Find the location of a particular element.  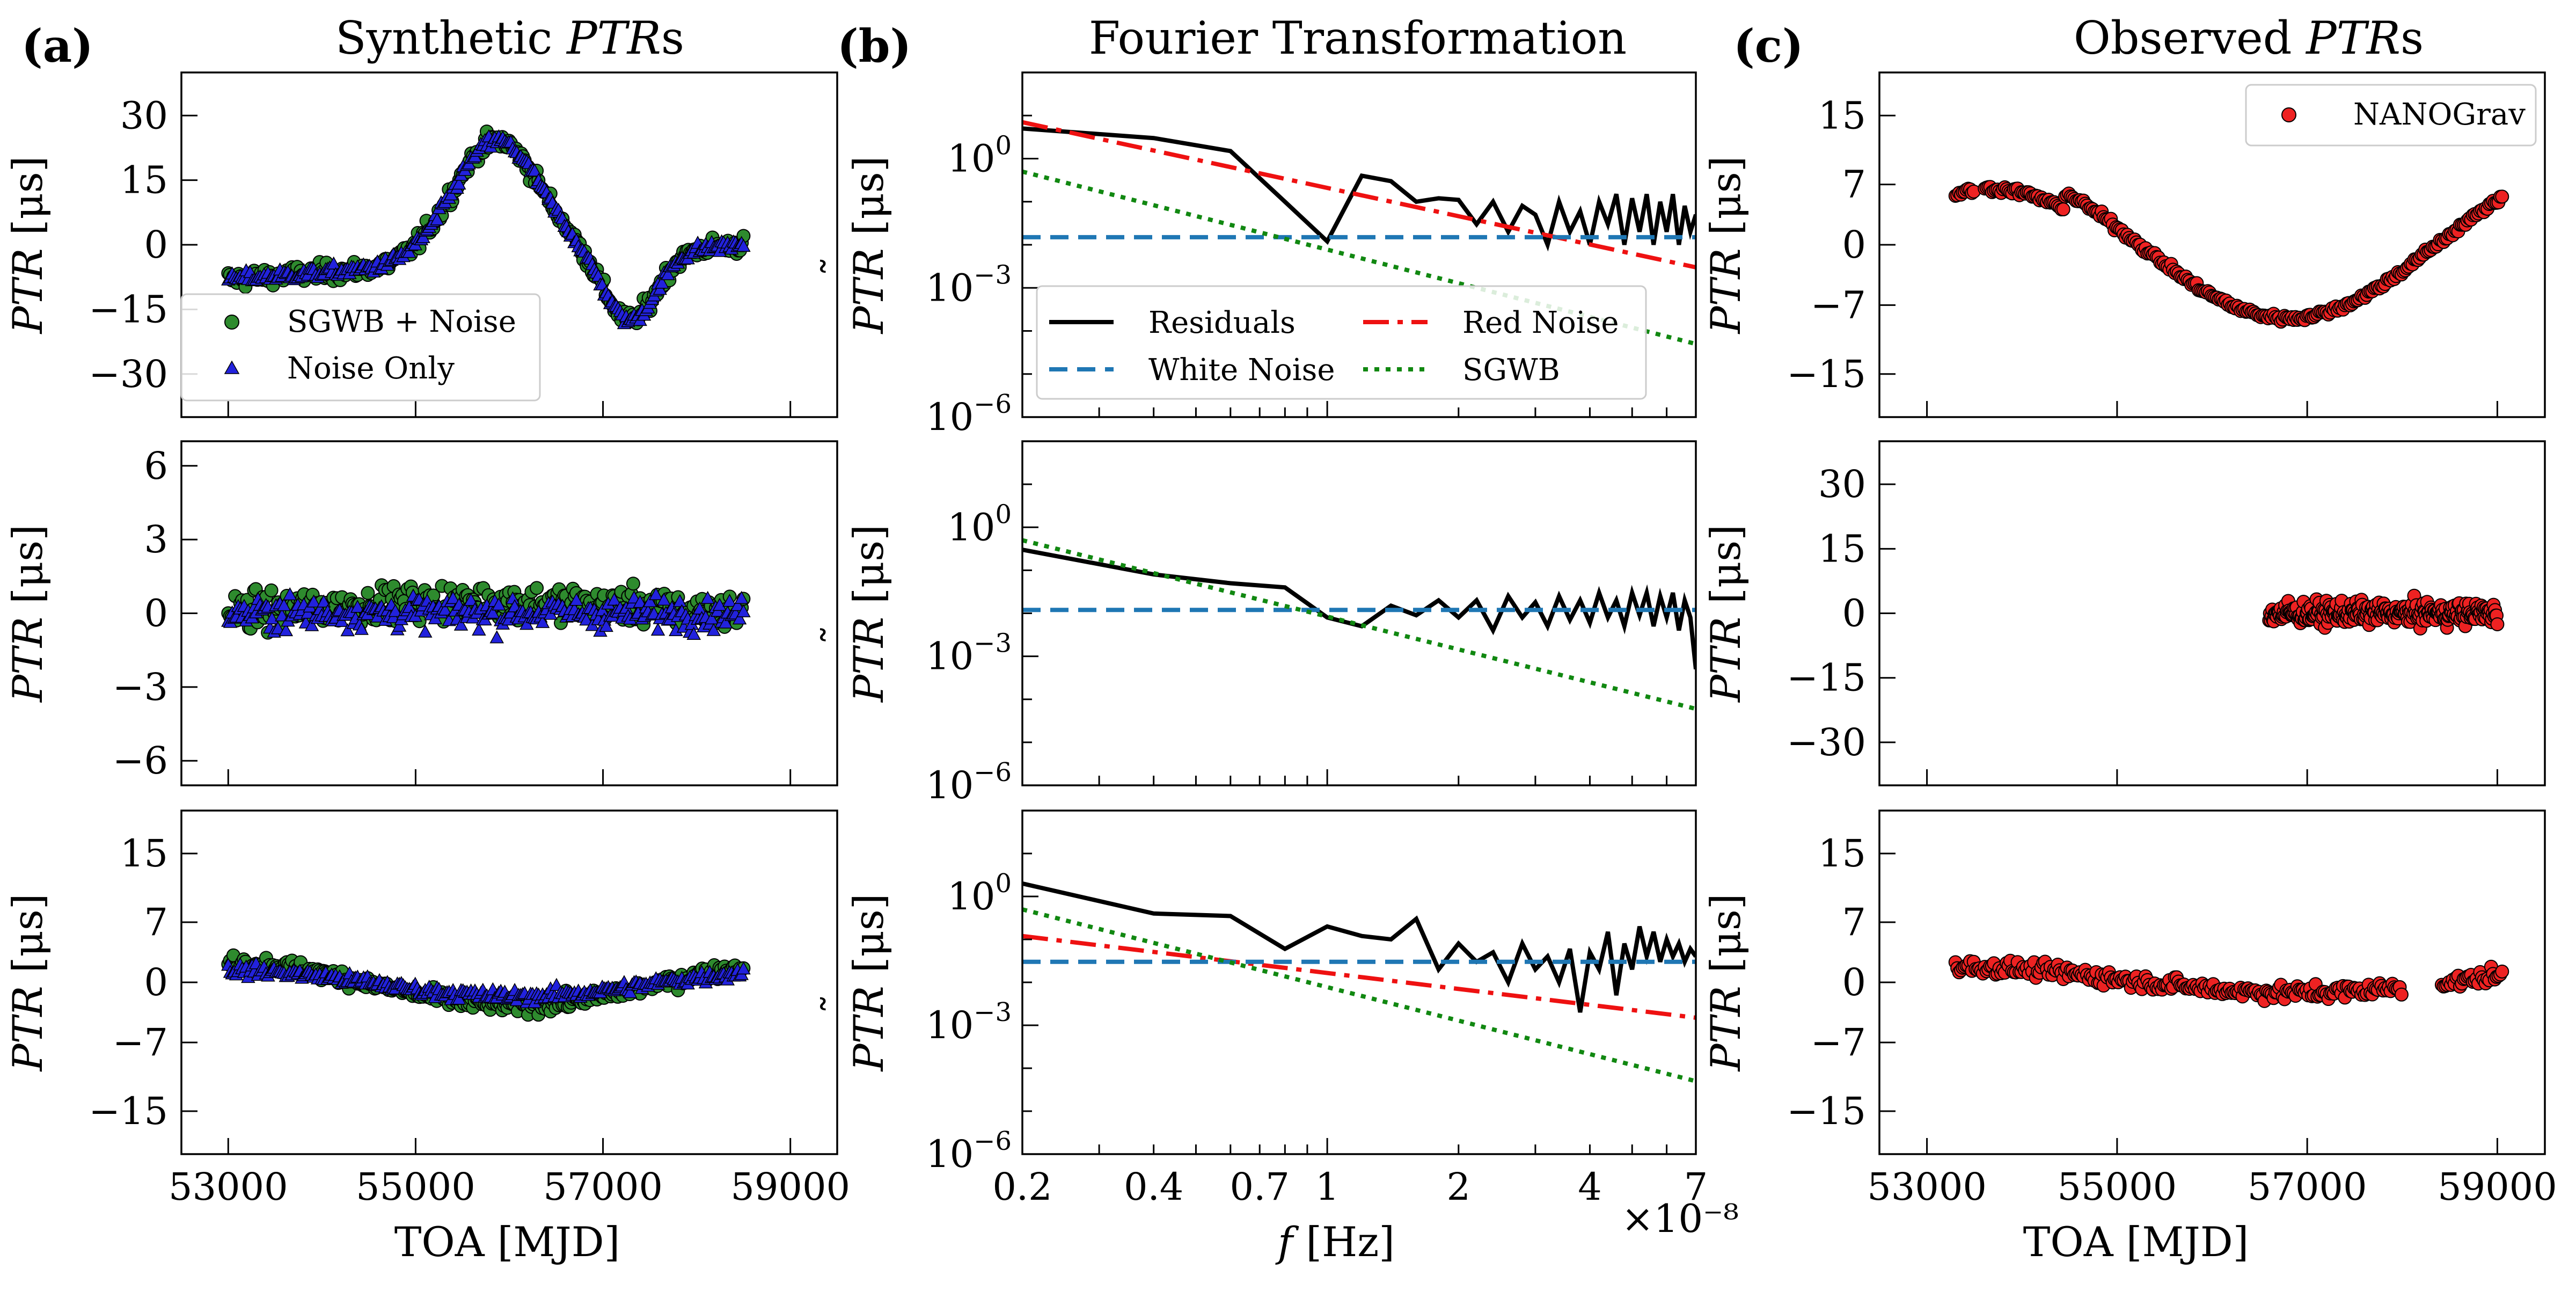

x-tick-label: 7 is located at coordinates (1696, 1187).